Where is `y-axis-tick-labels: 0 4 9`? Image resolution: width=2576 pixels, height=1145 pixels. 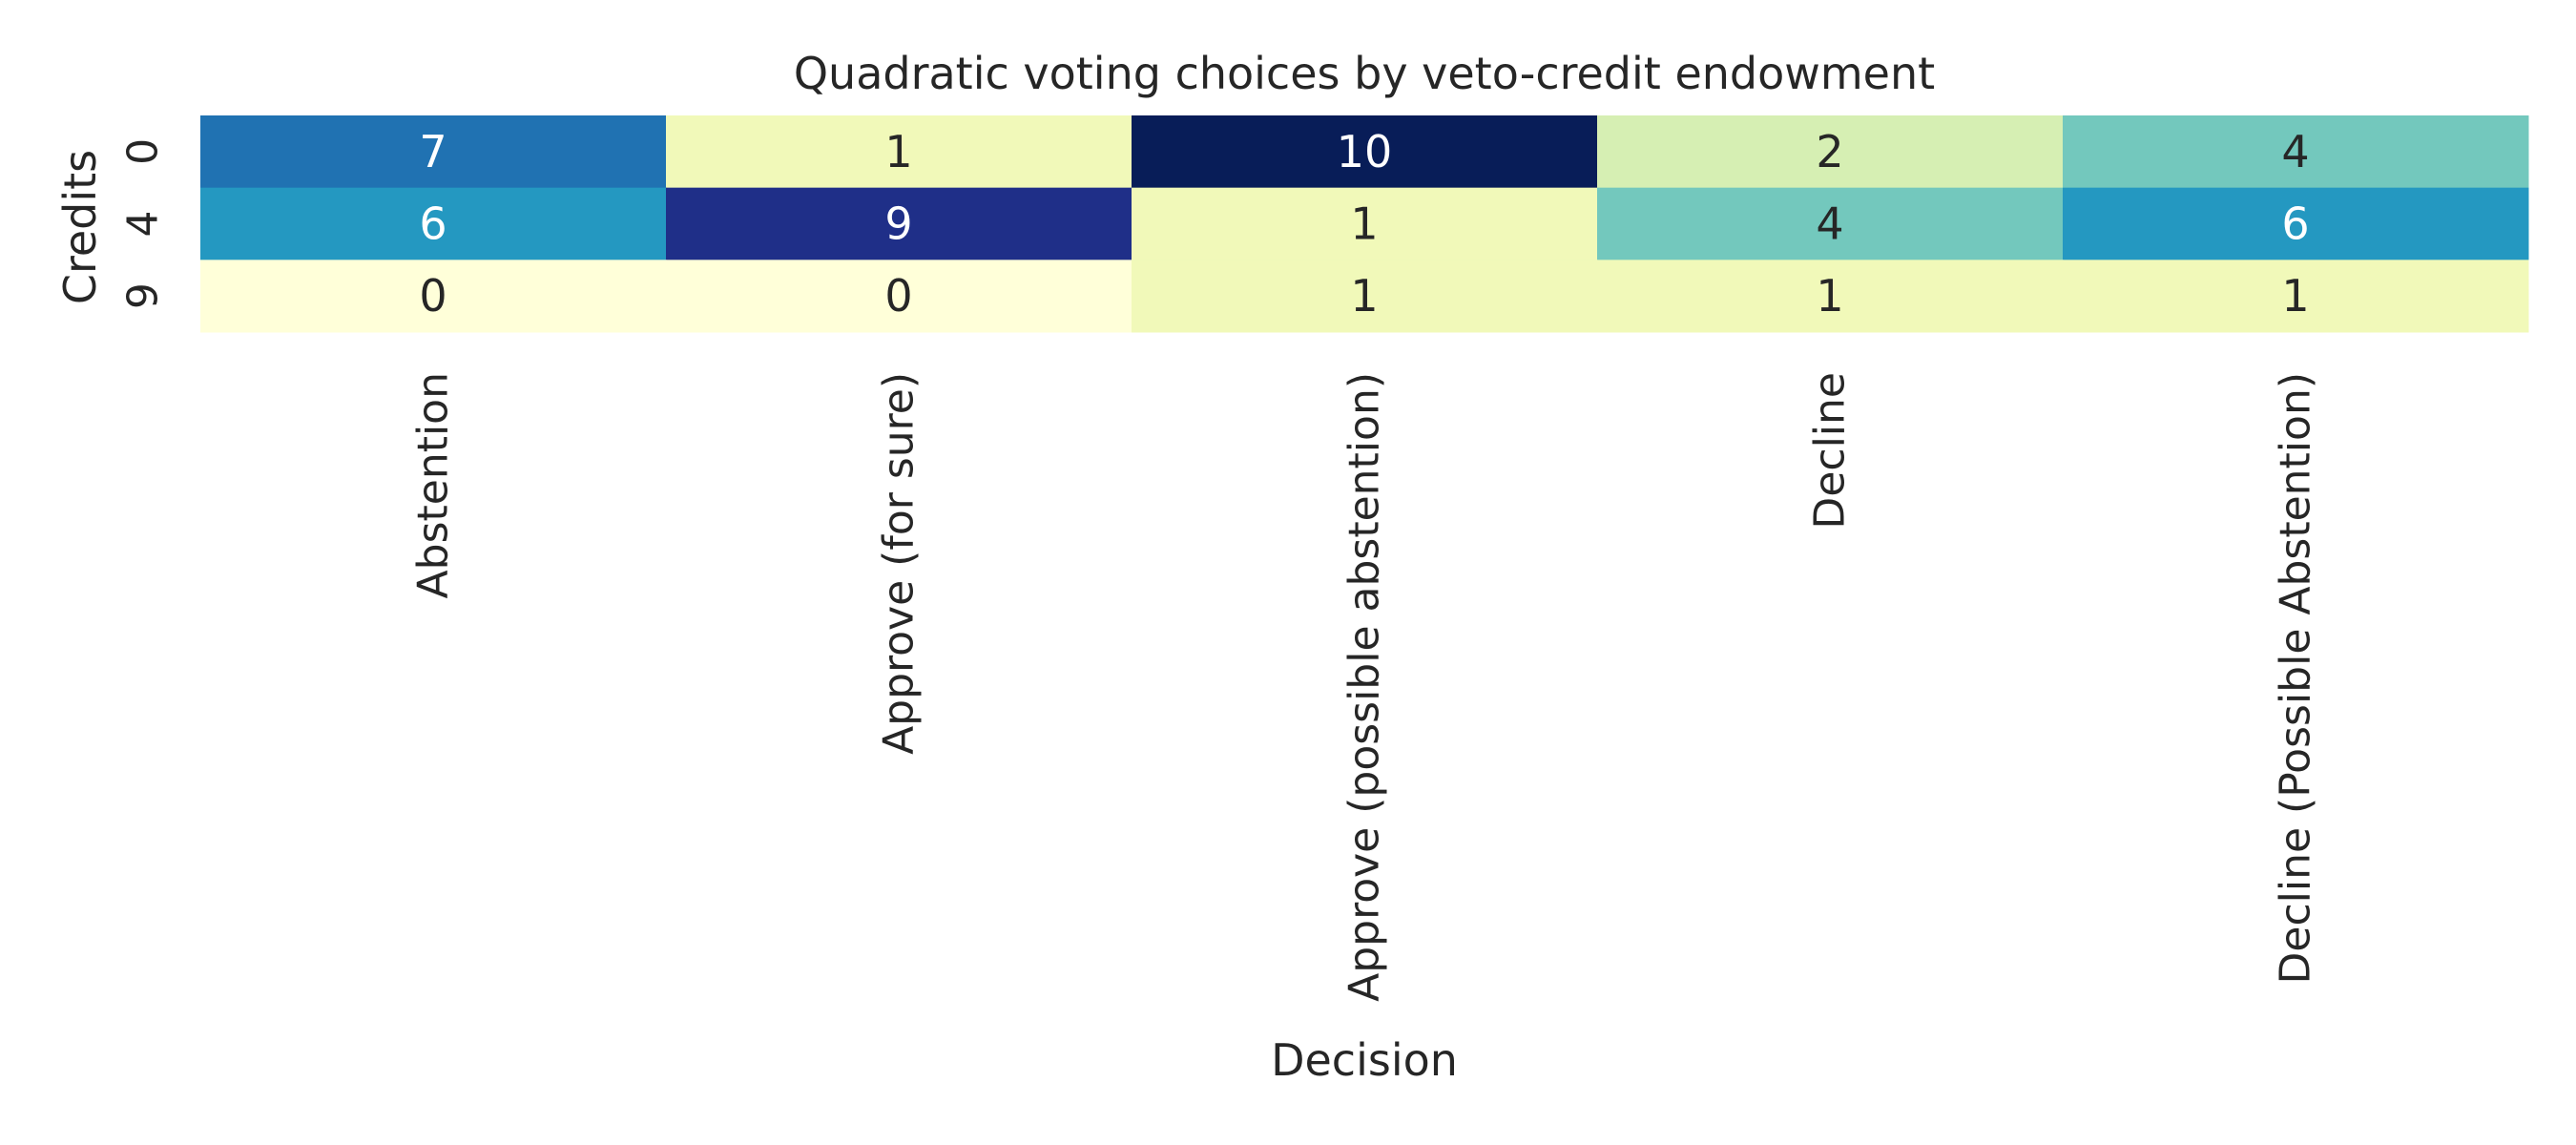
y-axis-tick-labels: 0 4 9 is located at coordinates (143, 224).